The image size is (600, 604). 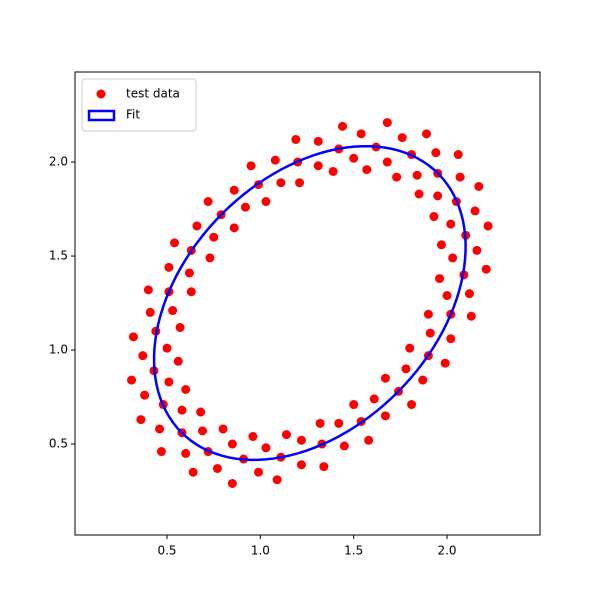 What do you see at coordinates (153, 94) in the screenshot?
I see `legend-label: test data` at bounding box center [153, 94].